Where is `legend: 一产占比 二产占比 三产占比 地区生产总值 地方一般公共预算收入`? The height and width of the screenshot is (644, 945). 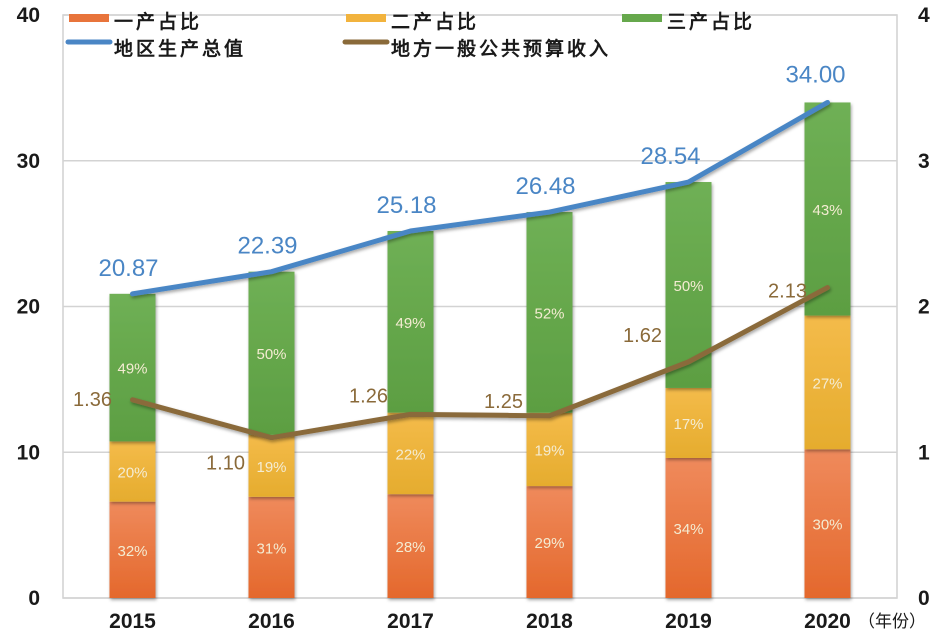
legend: 一产占比 二产占比 三产占比 地区生产总值 地方一般公共预算收入 is located at coordinates (410, 35).